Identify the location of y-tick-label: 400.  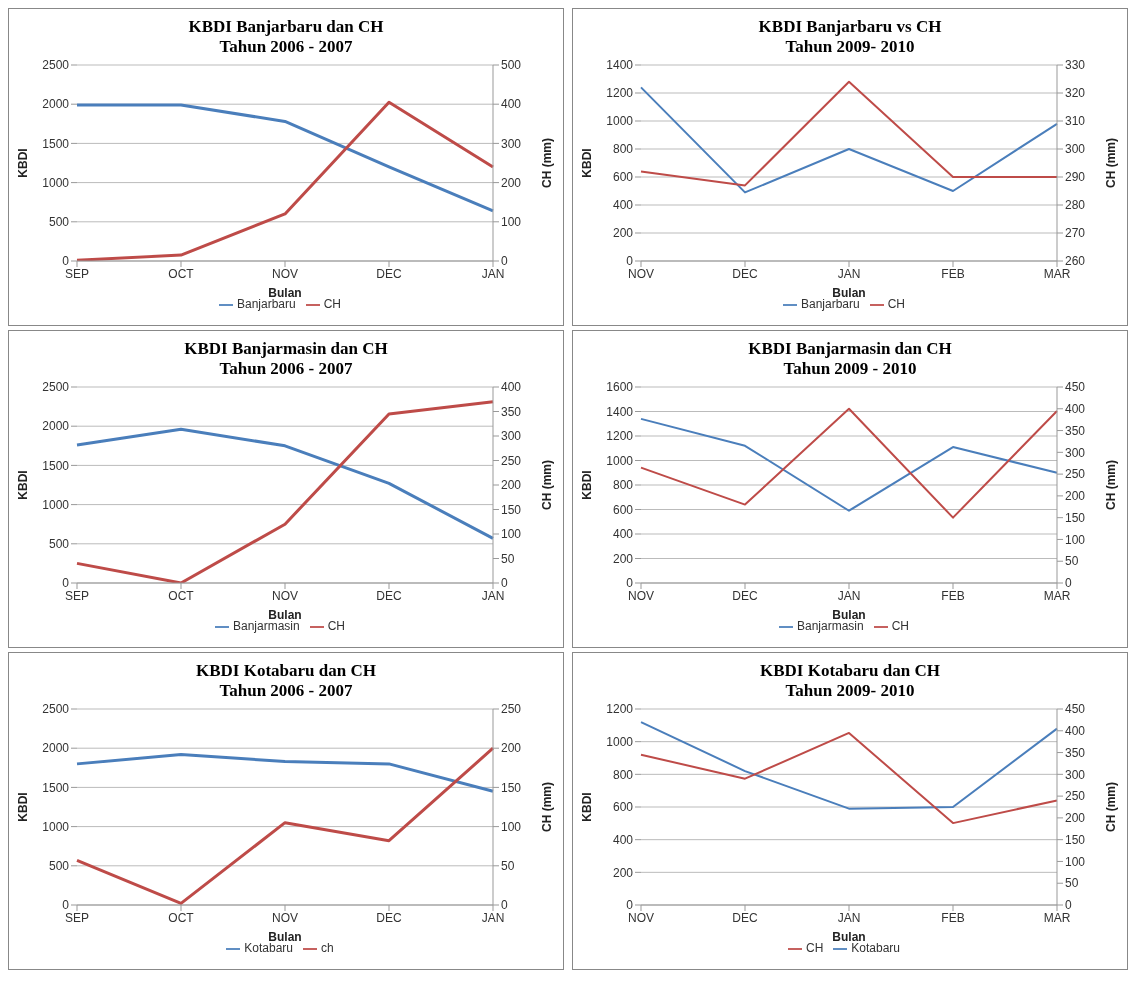
(623, 534).